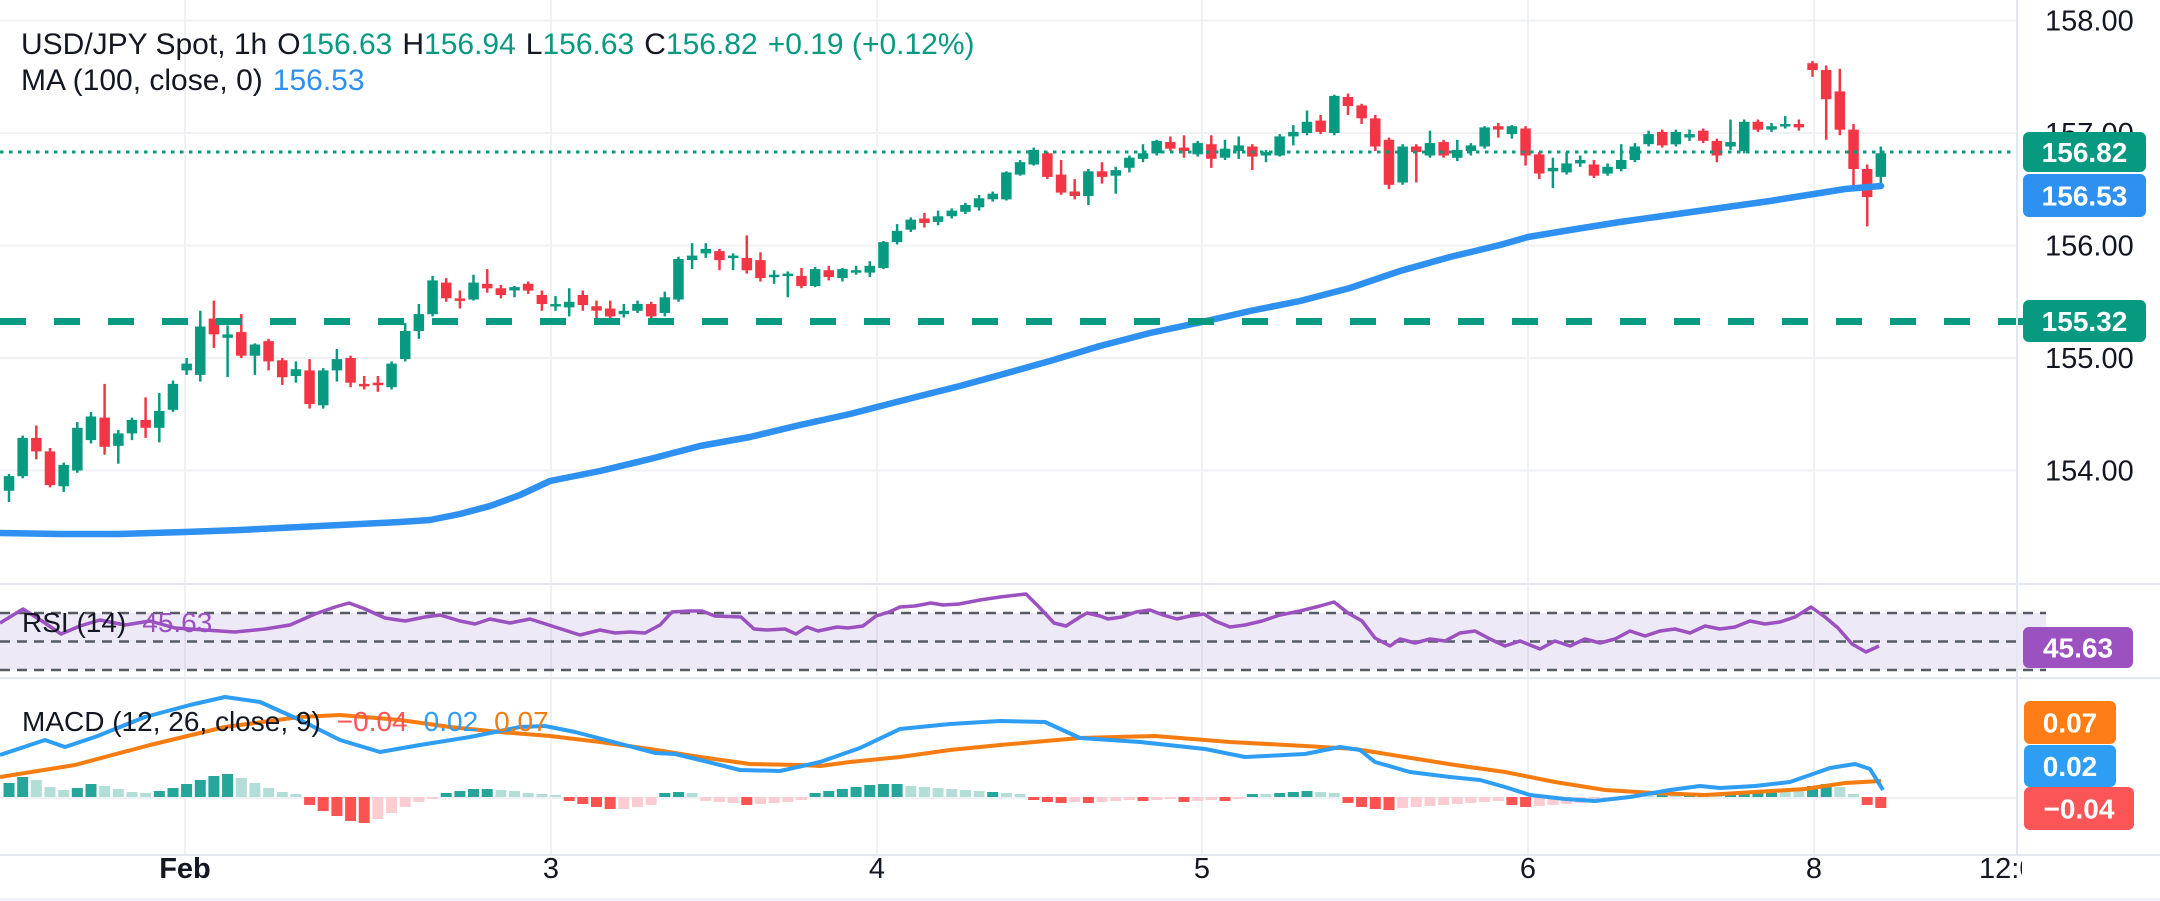 This screenshot has width=2160, height=901. I want to click on svg-text: 158.00, so click(2089, 22).